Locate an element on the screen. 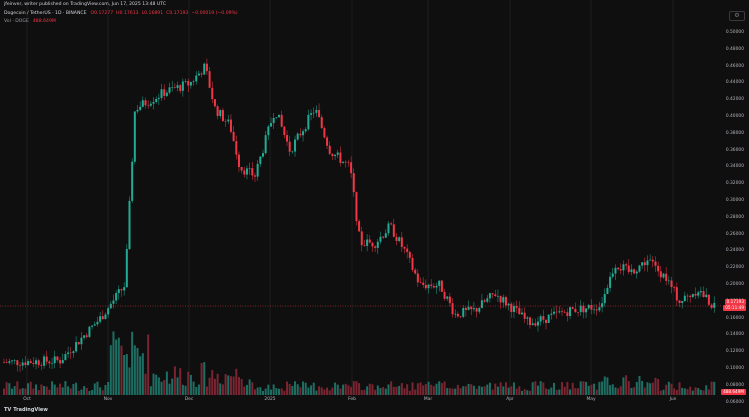 The width and height of the screenshot is (749, 417). price-axis-label: 0.12000 is located at coordinates (734, 352).